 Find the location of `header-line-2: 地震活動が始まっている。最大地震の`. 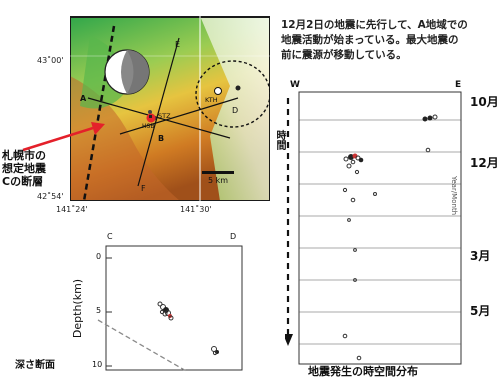

header-line-2: 地震活動が始まっている。最大地震の is located at coordinates (370, 40).